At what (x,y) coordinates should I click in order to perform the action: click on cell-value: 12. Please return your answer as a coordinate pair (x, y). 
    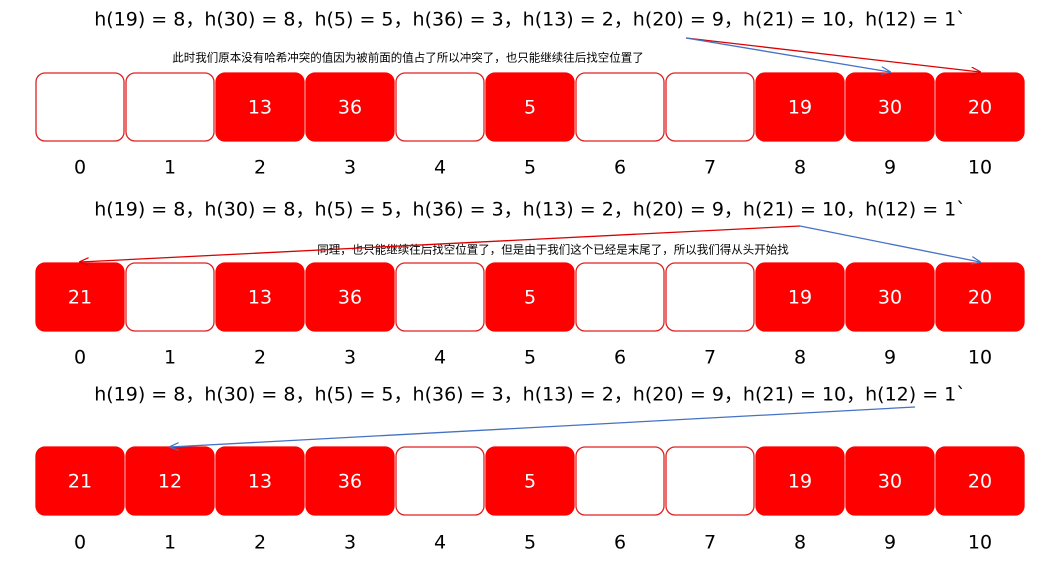
    Looking at the image, I should click on (170, 482).